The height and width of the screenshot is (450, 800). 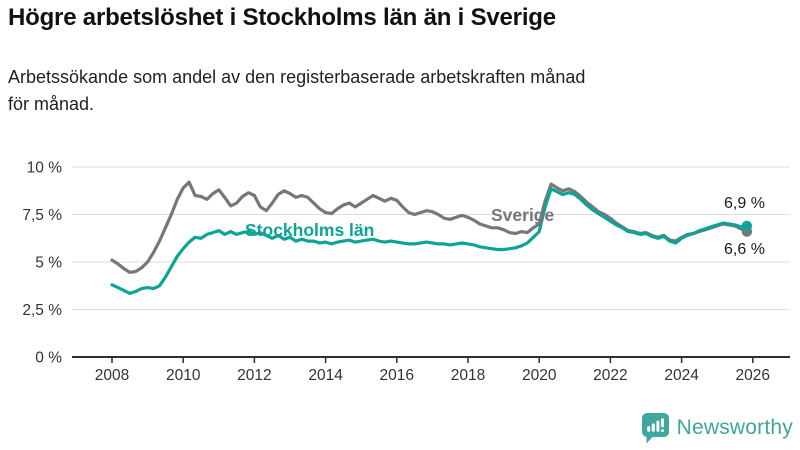 What do you see at coordinates (744, 203) in the screenshot?
I see `end-value-label-stockholms-lan: 6,9 %` at bounding box center [744, 203].